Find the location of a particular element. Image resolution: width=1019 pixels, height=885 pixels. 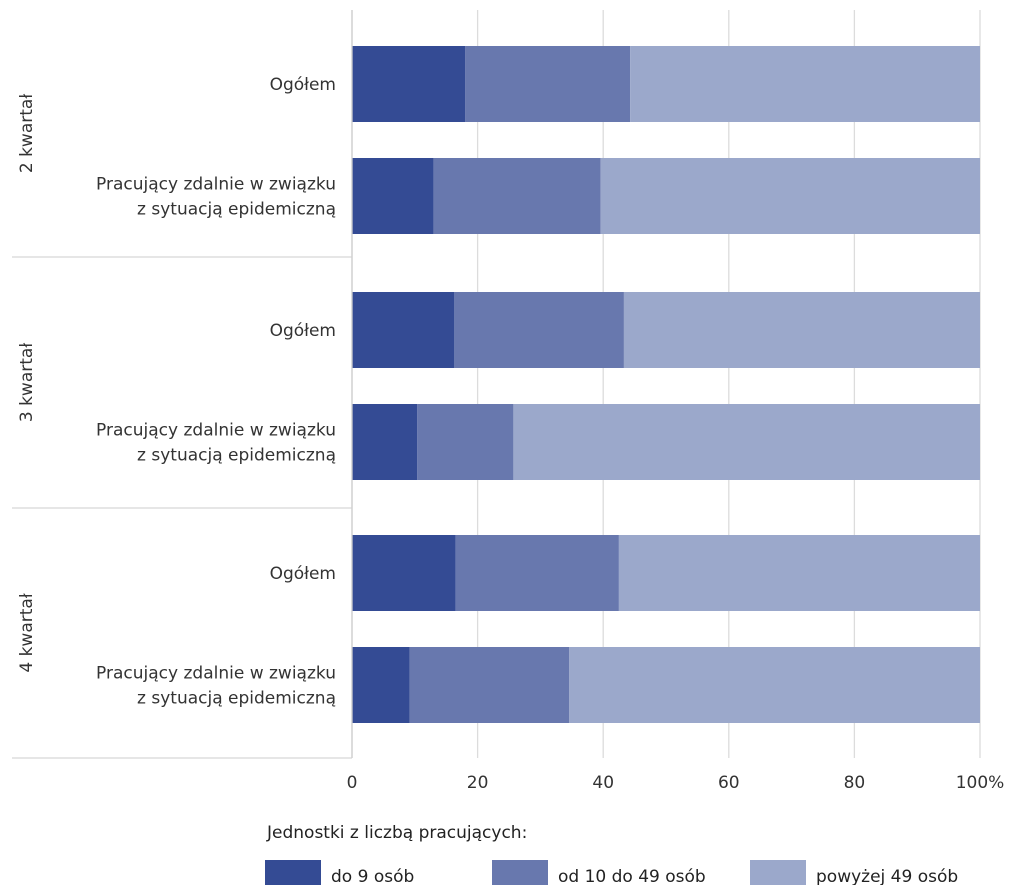

bar-segment-g3-c2-s2 is located at coordinates (489, 685).